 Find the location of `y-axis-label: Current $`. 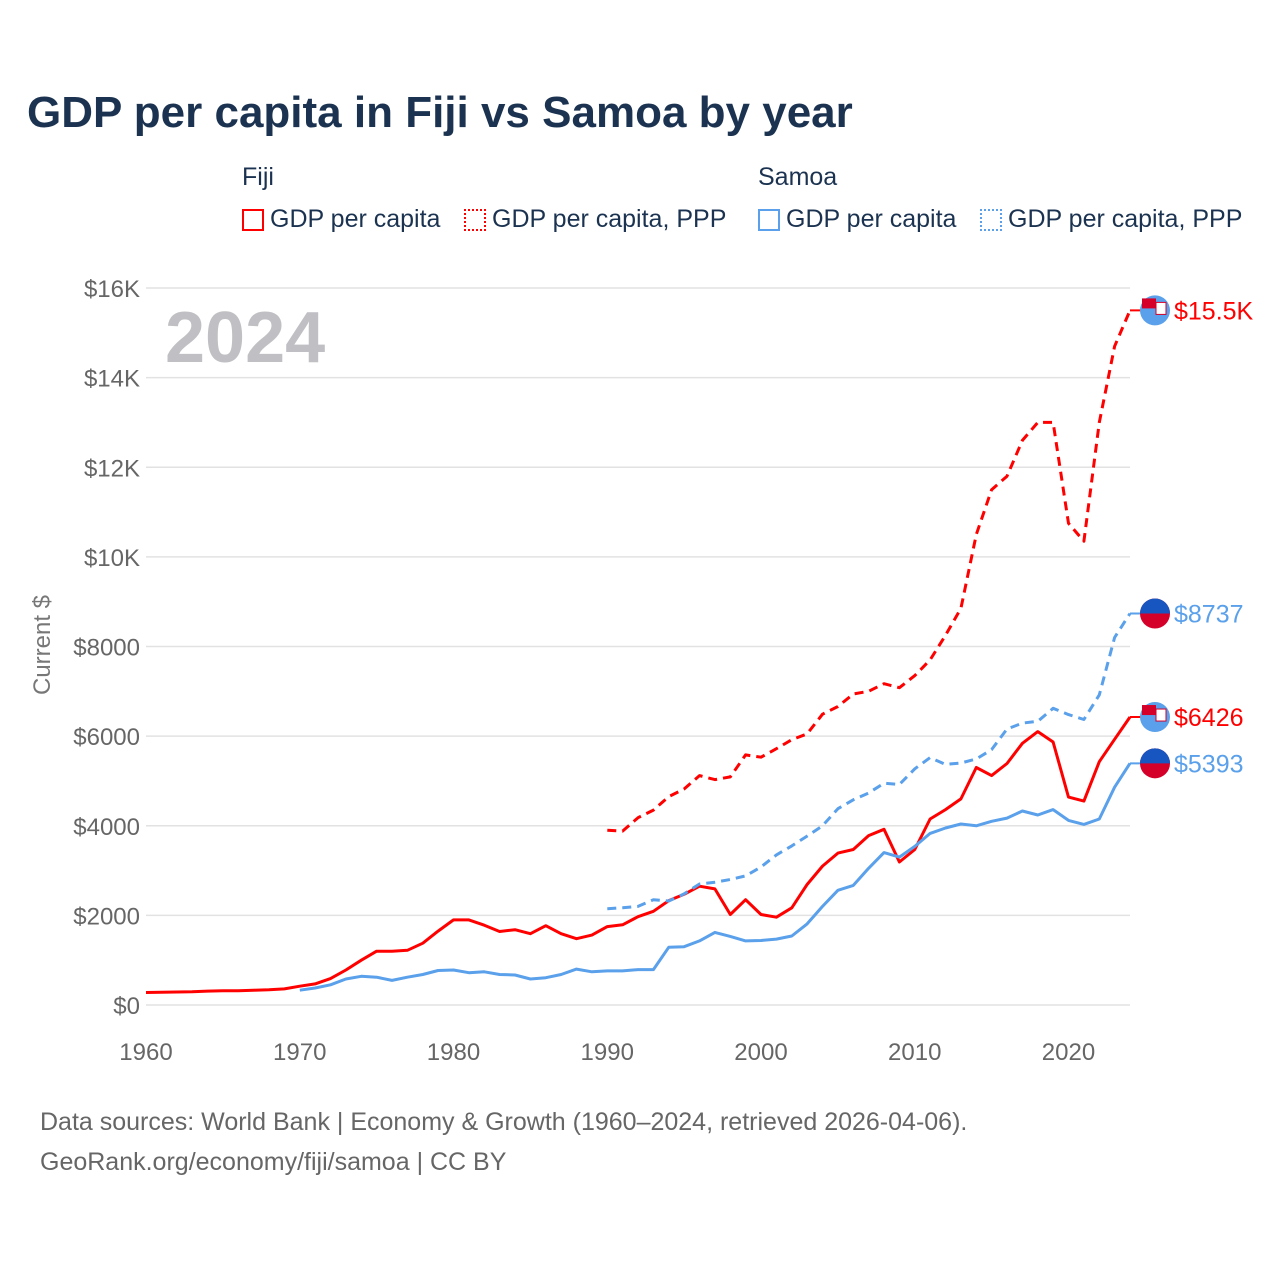

y-axis-label: Current $ is located at coordinates (42, 645).